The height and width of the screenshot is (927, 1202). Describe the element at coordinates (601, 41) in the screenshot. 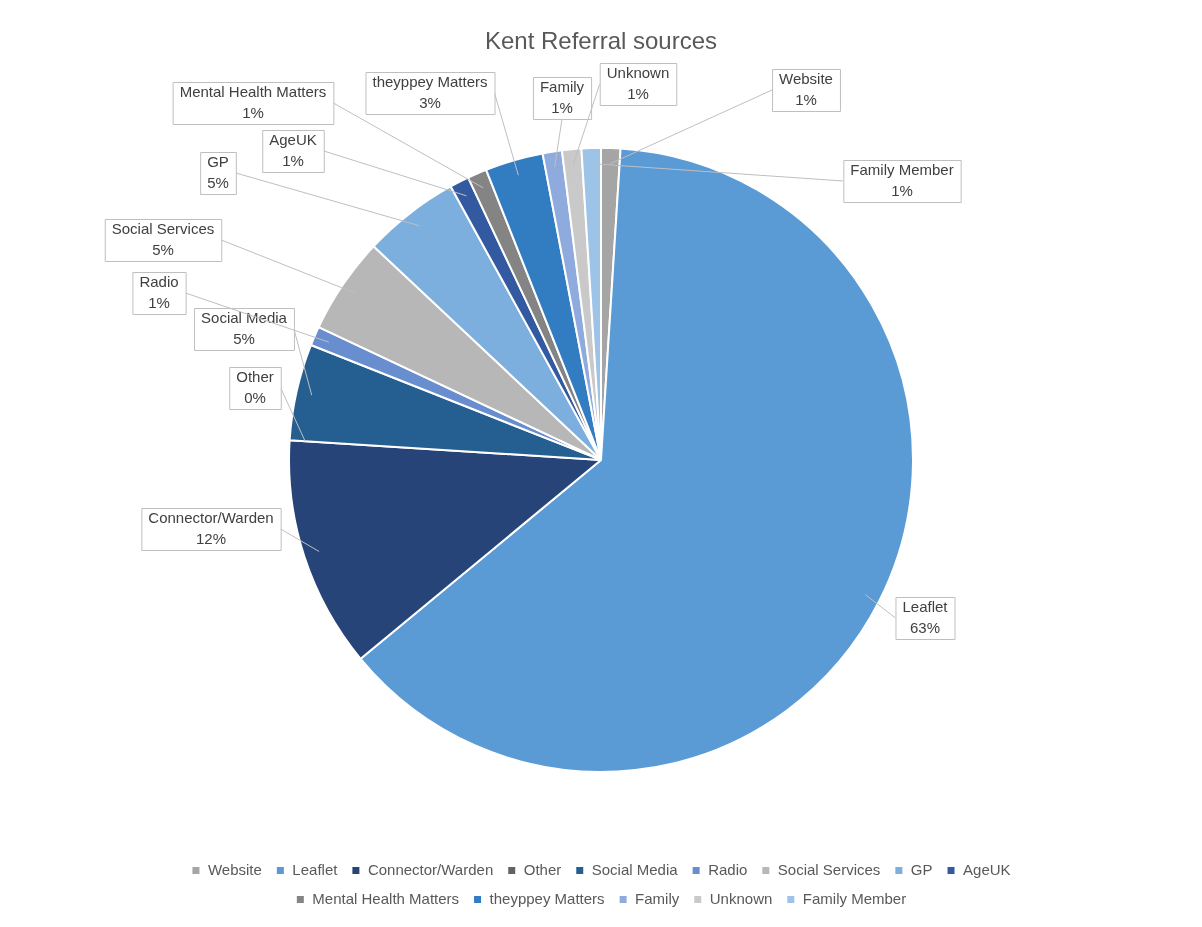

I see `chart-title: Kent Referral sources` at that location.